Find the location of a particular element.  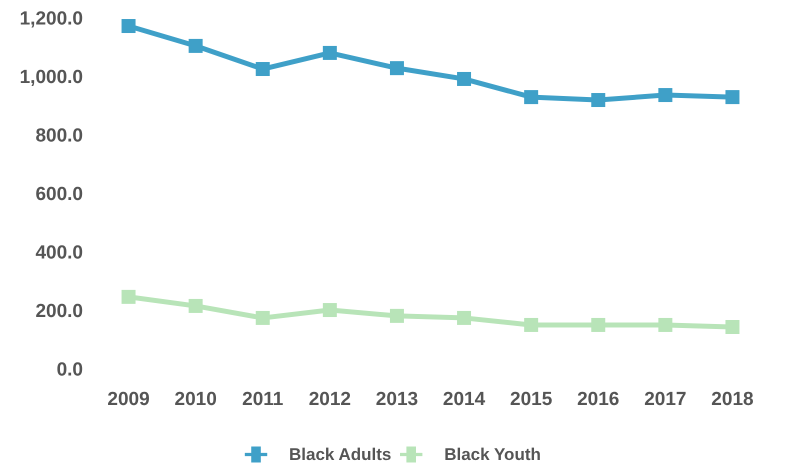

x-tick-label: 2013 is located at coordinates (397, 399).